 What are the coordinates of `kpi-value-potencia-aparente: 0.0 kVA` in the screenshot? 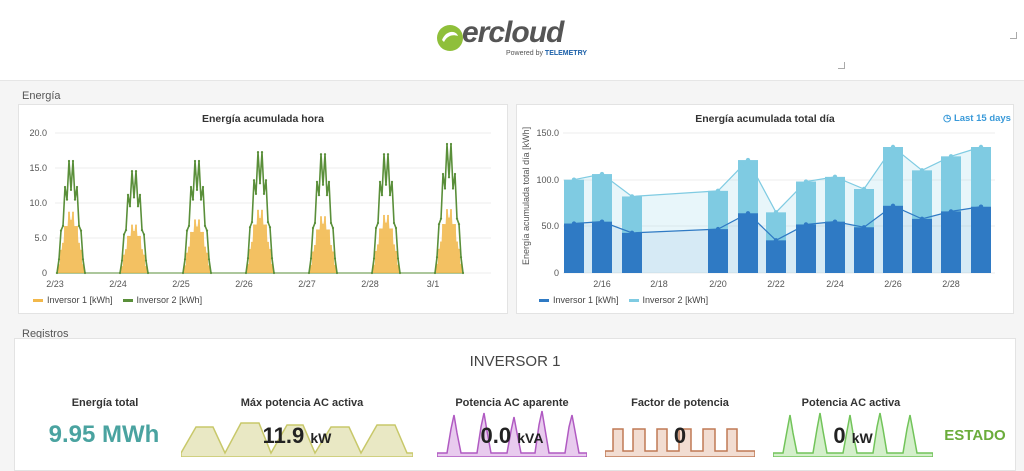 It's located at (512, 436).